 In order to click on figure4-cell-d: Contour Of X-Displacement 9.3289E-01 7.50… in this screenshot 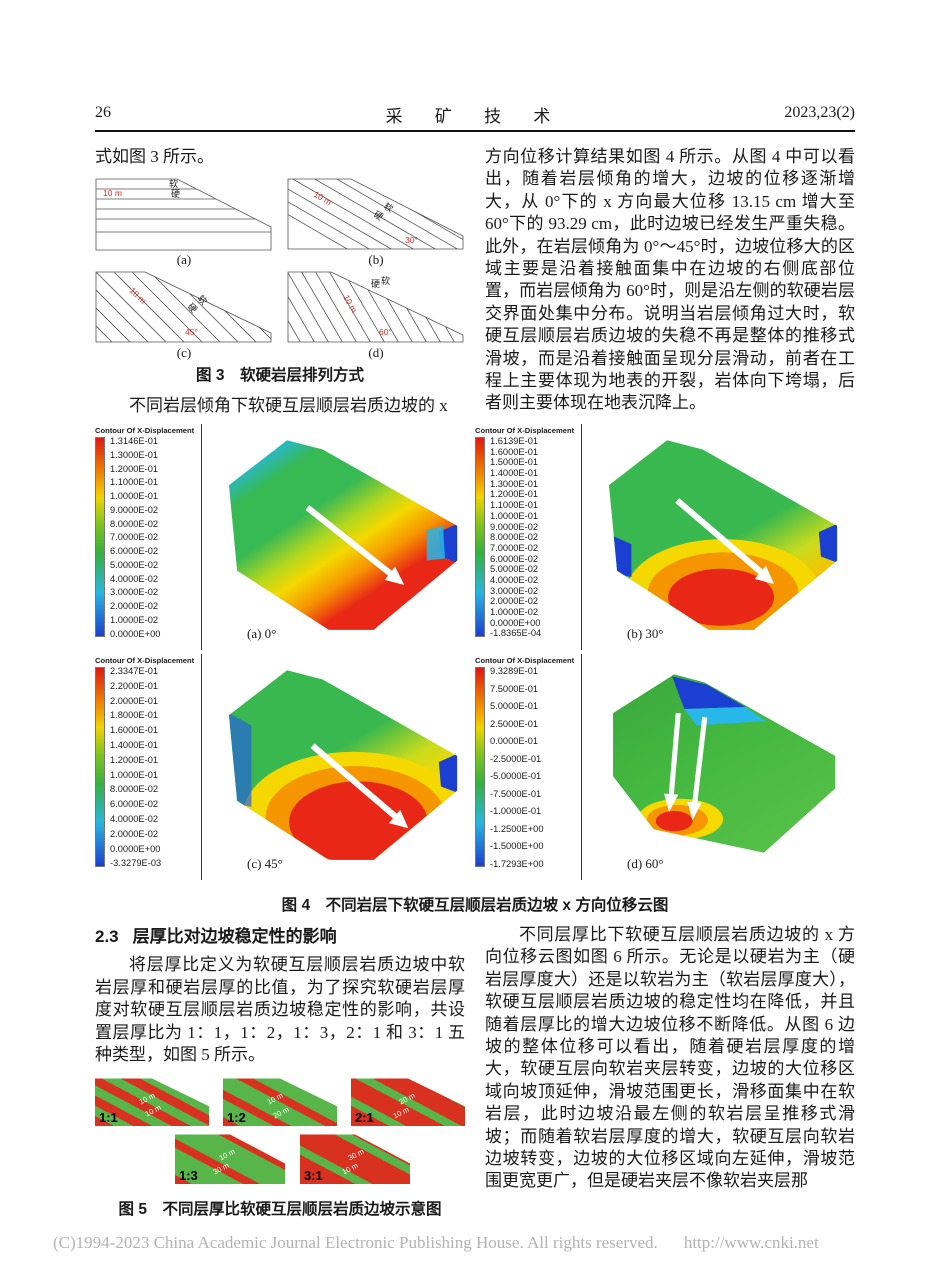, I will do `click(665, 767)`.